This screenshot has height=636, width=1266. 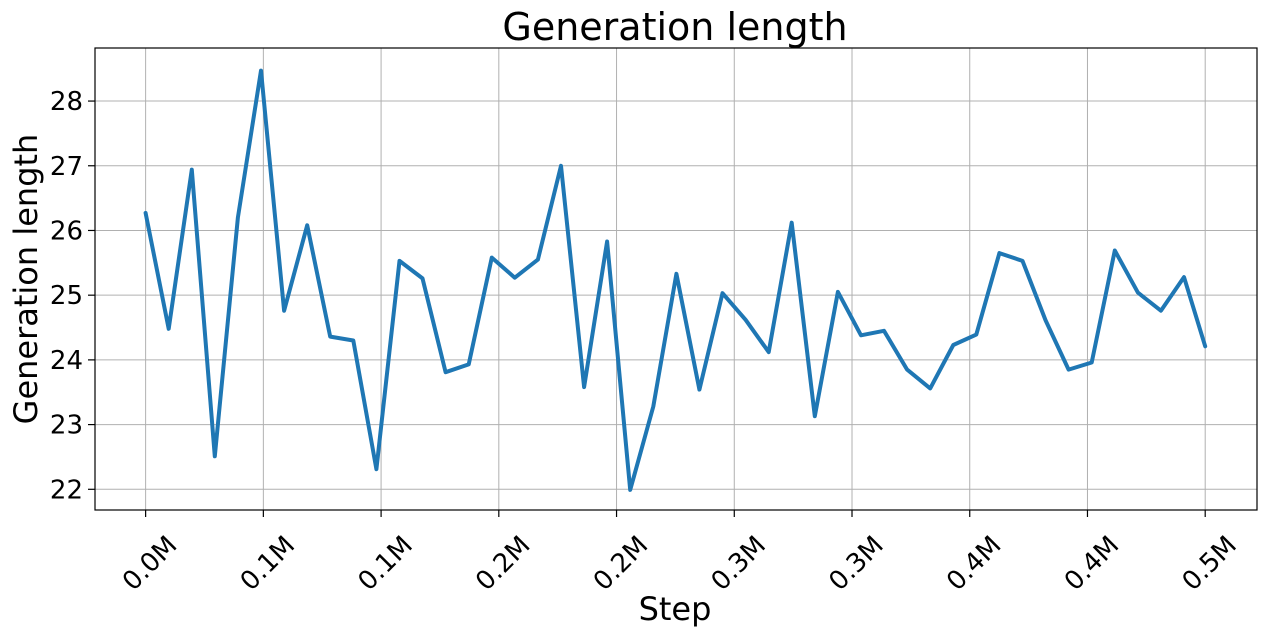 What do you see at coordinates (66, 426) in the screenshot?
I see `y-tick-label: 23` at bounding box center [66, 426].